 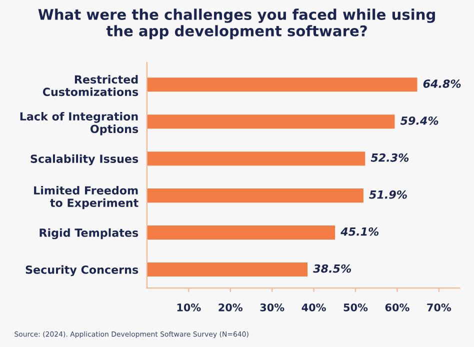 I want to click on y-tick-label: Limited Freedom to Experiment, so click(x=86, y=198).